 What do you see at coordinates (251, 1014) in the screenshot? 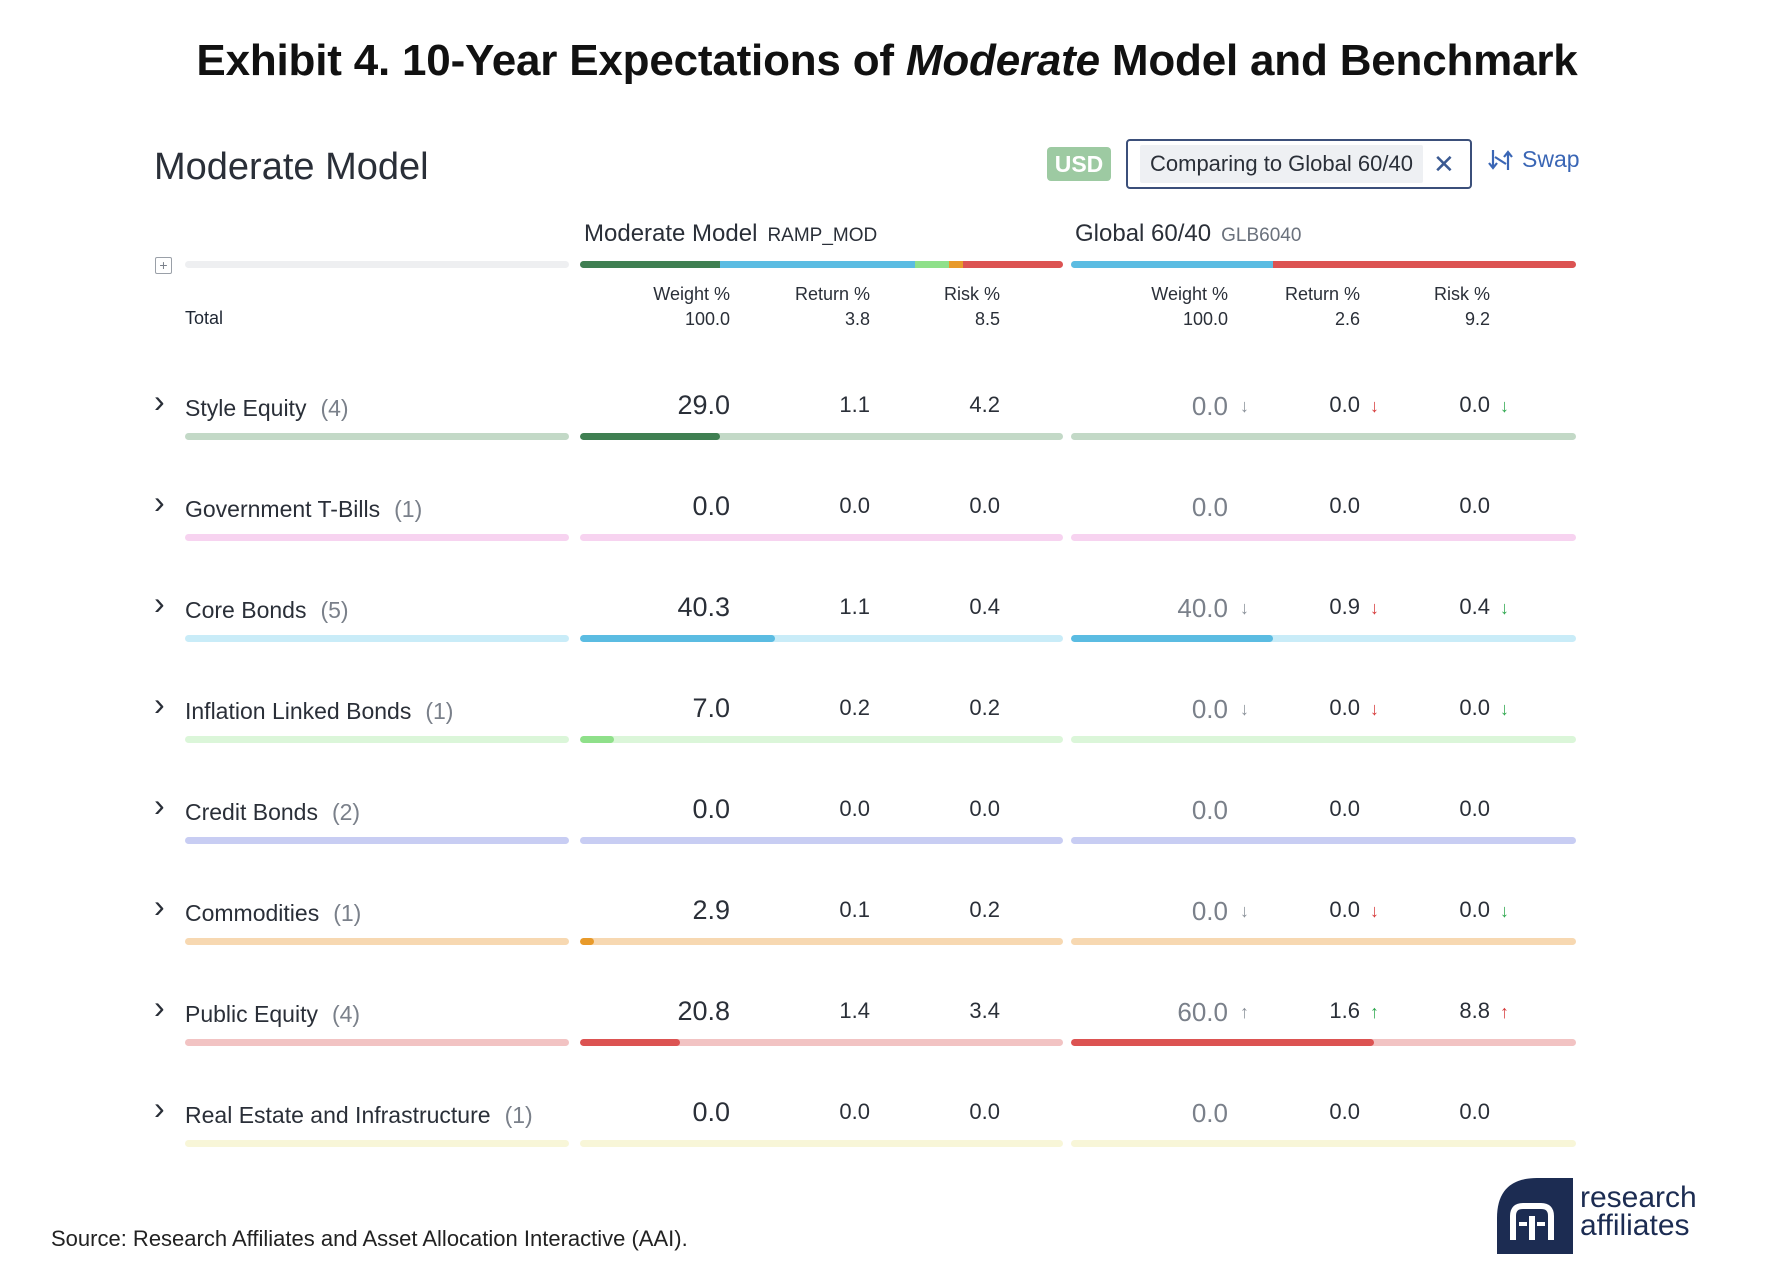
I see `row-name-label: Public Equity` at bounding box center [251, 1014].